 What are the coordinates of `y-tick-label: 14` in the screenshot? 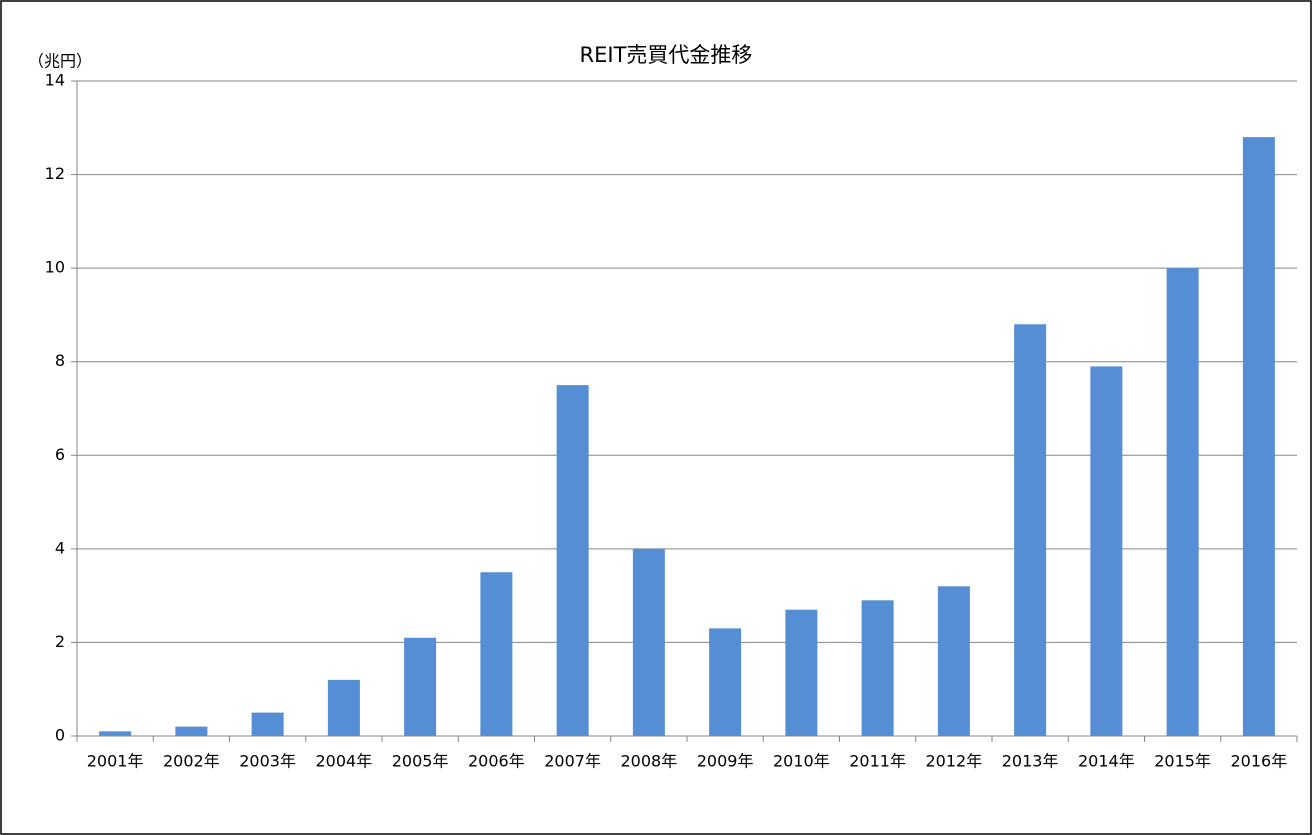 It's located at (55, 80).